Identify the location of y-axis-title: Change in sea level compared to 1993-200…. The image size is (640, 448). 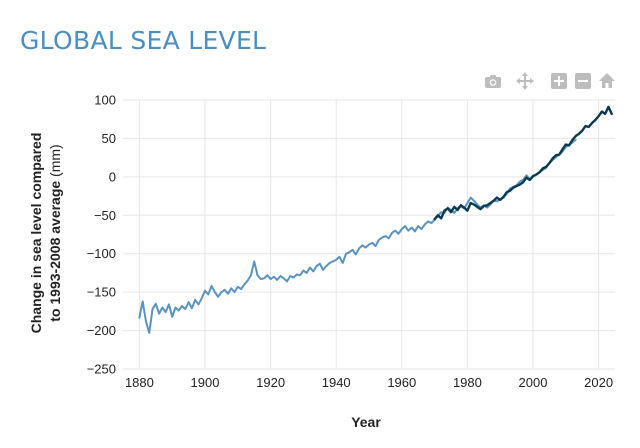
(45, 233).